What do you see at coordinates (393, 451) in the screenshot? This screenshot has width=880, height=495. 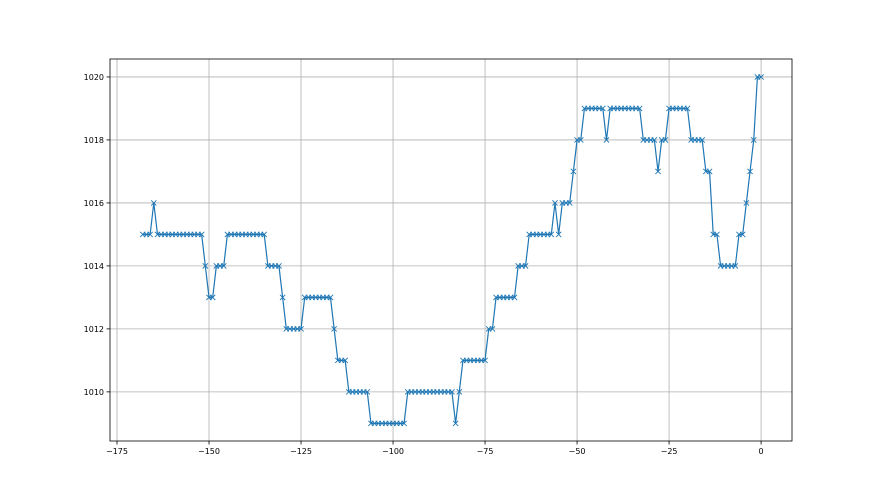 I see `x-tick-label: −100` at bounding box center [393, 451].